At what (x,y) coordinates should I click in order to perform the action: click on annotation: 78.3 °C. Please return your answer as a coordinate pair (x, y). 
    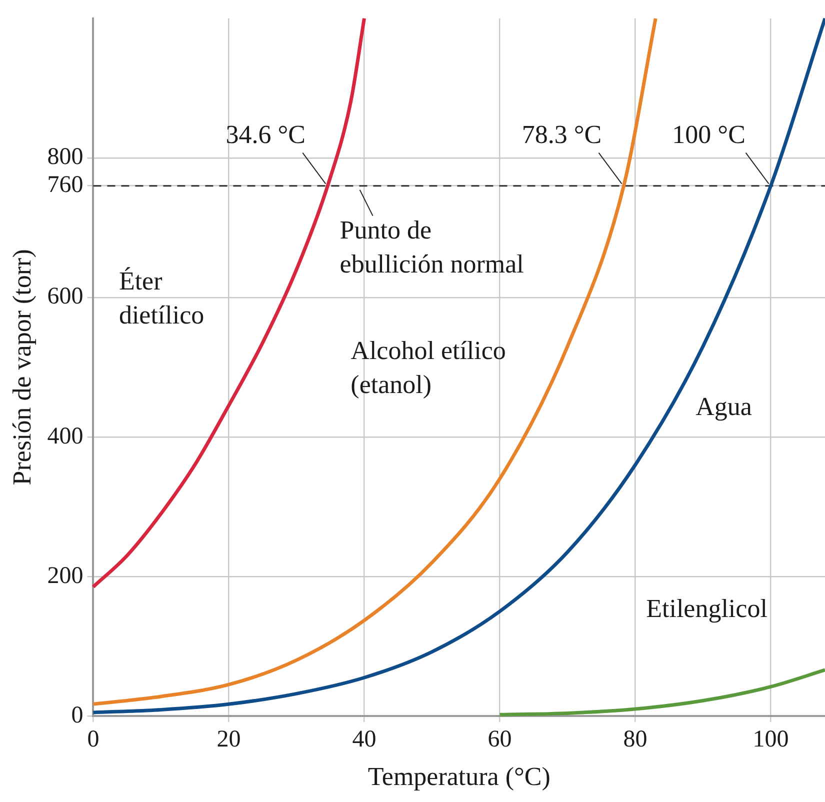
    Looking at the image, I should click on (562, 134).